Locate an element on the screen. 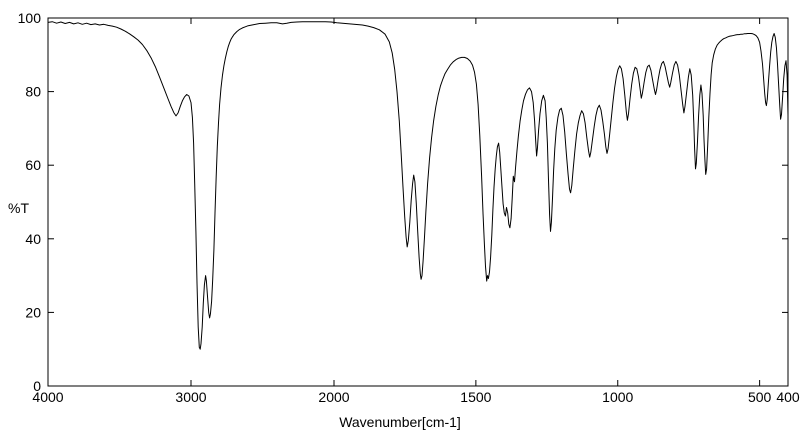 The width and height of the screenshot is (800, 441). y-tick-label: 40 is located at coordinates (33, 239).